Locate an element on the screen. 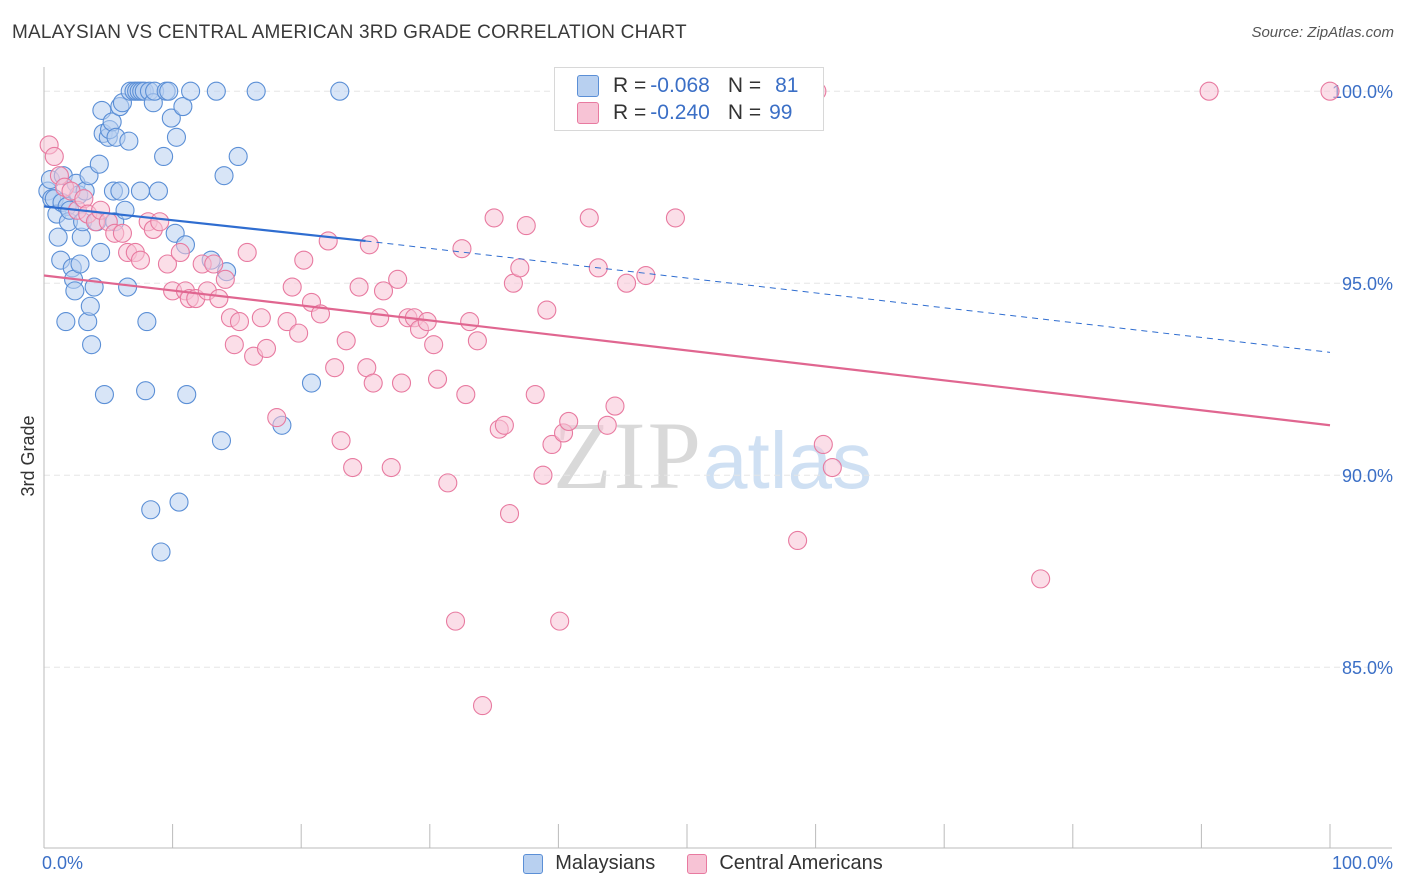 This screenshot has width=1406, height=892. source-credit: Source: ZipAtlas.com is located at coordinates (1322, 32).